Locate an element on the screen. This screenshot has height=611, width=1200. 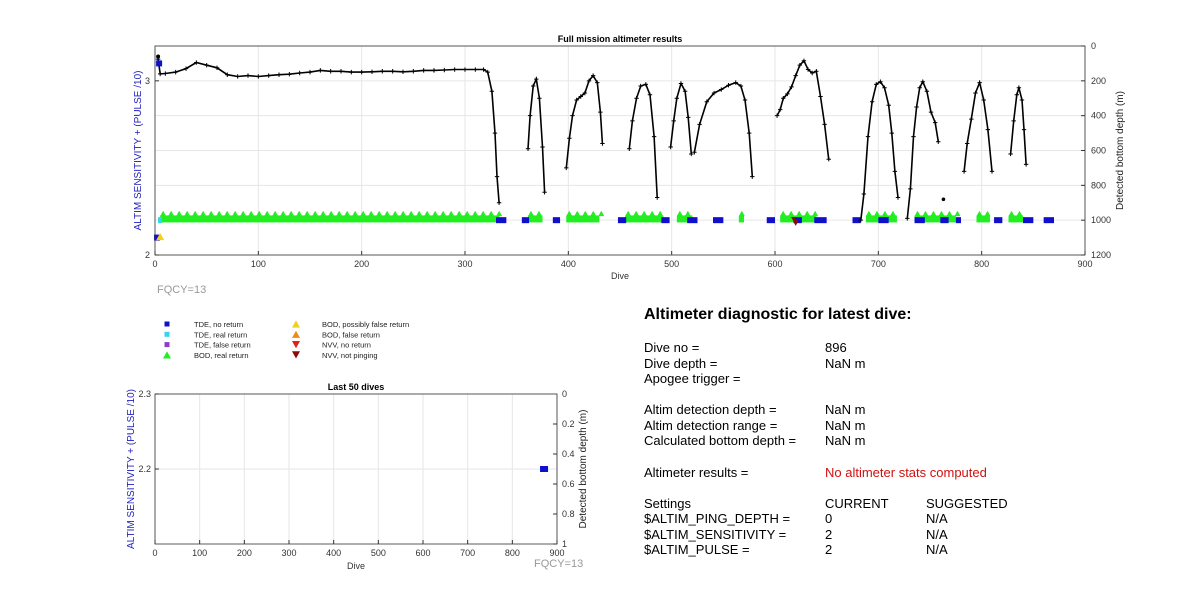
setting-name: $ALTIM_PING_DEPTH = is located at coordinates (717, 519).